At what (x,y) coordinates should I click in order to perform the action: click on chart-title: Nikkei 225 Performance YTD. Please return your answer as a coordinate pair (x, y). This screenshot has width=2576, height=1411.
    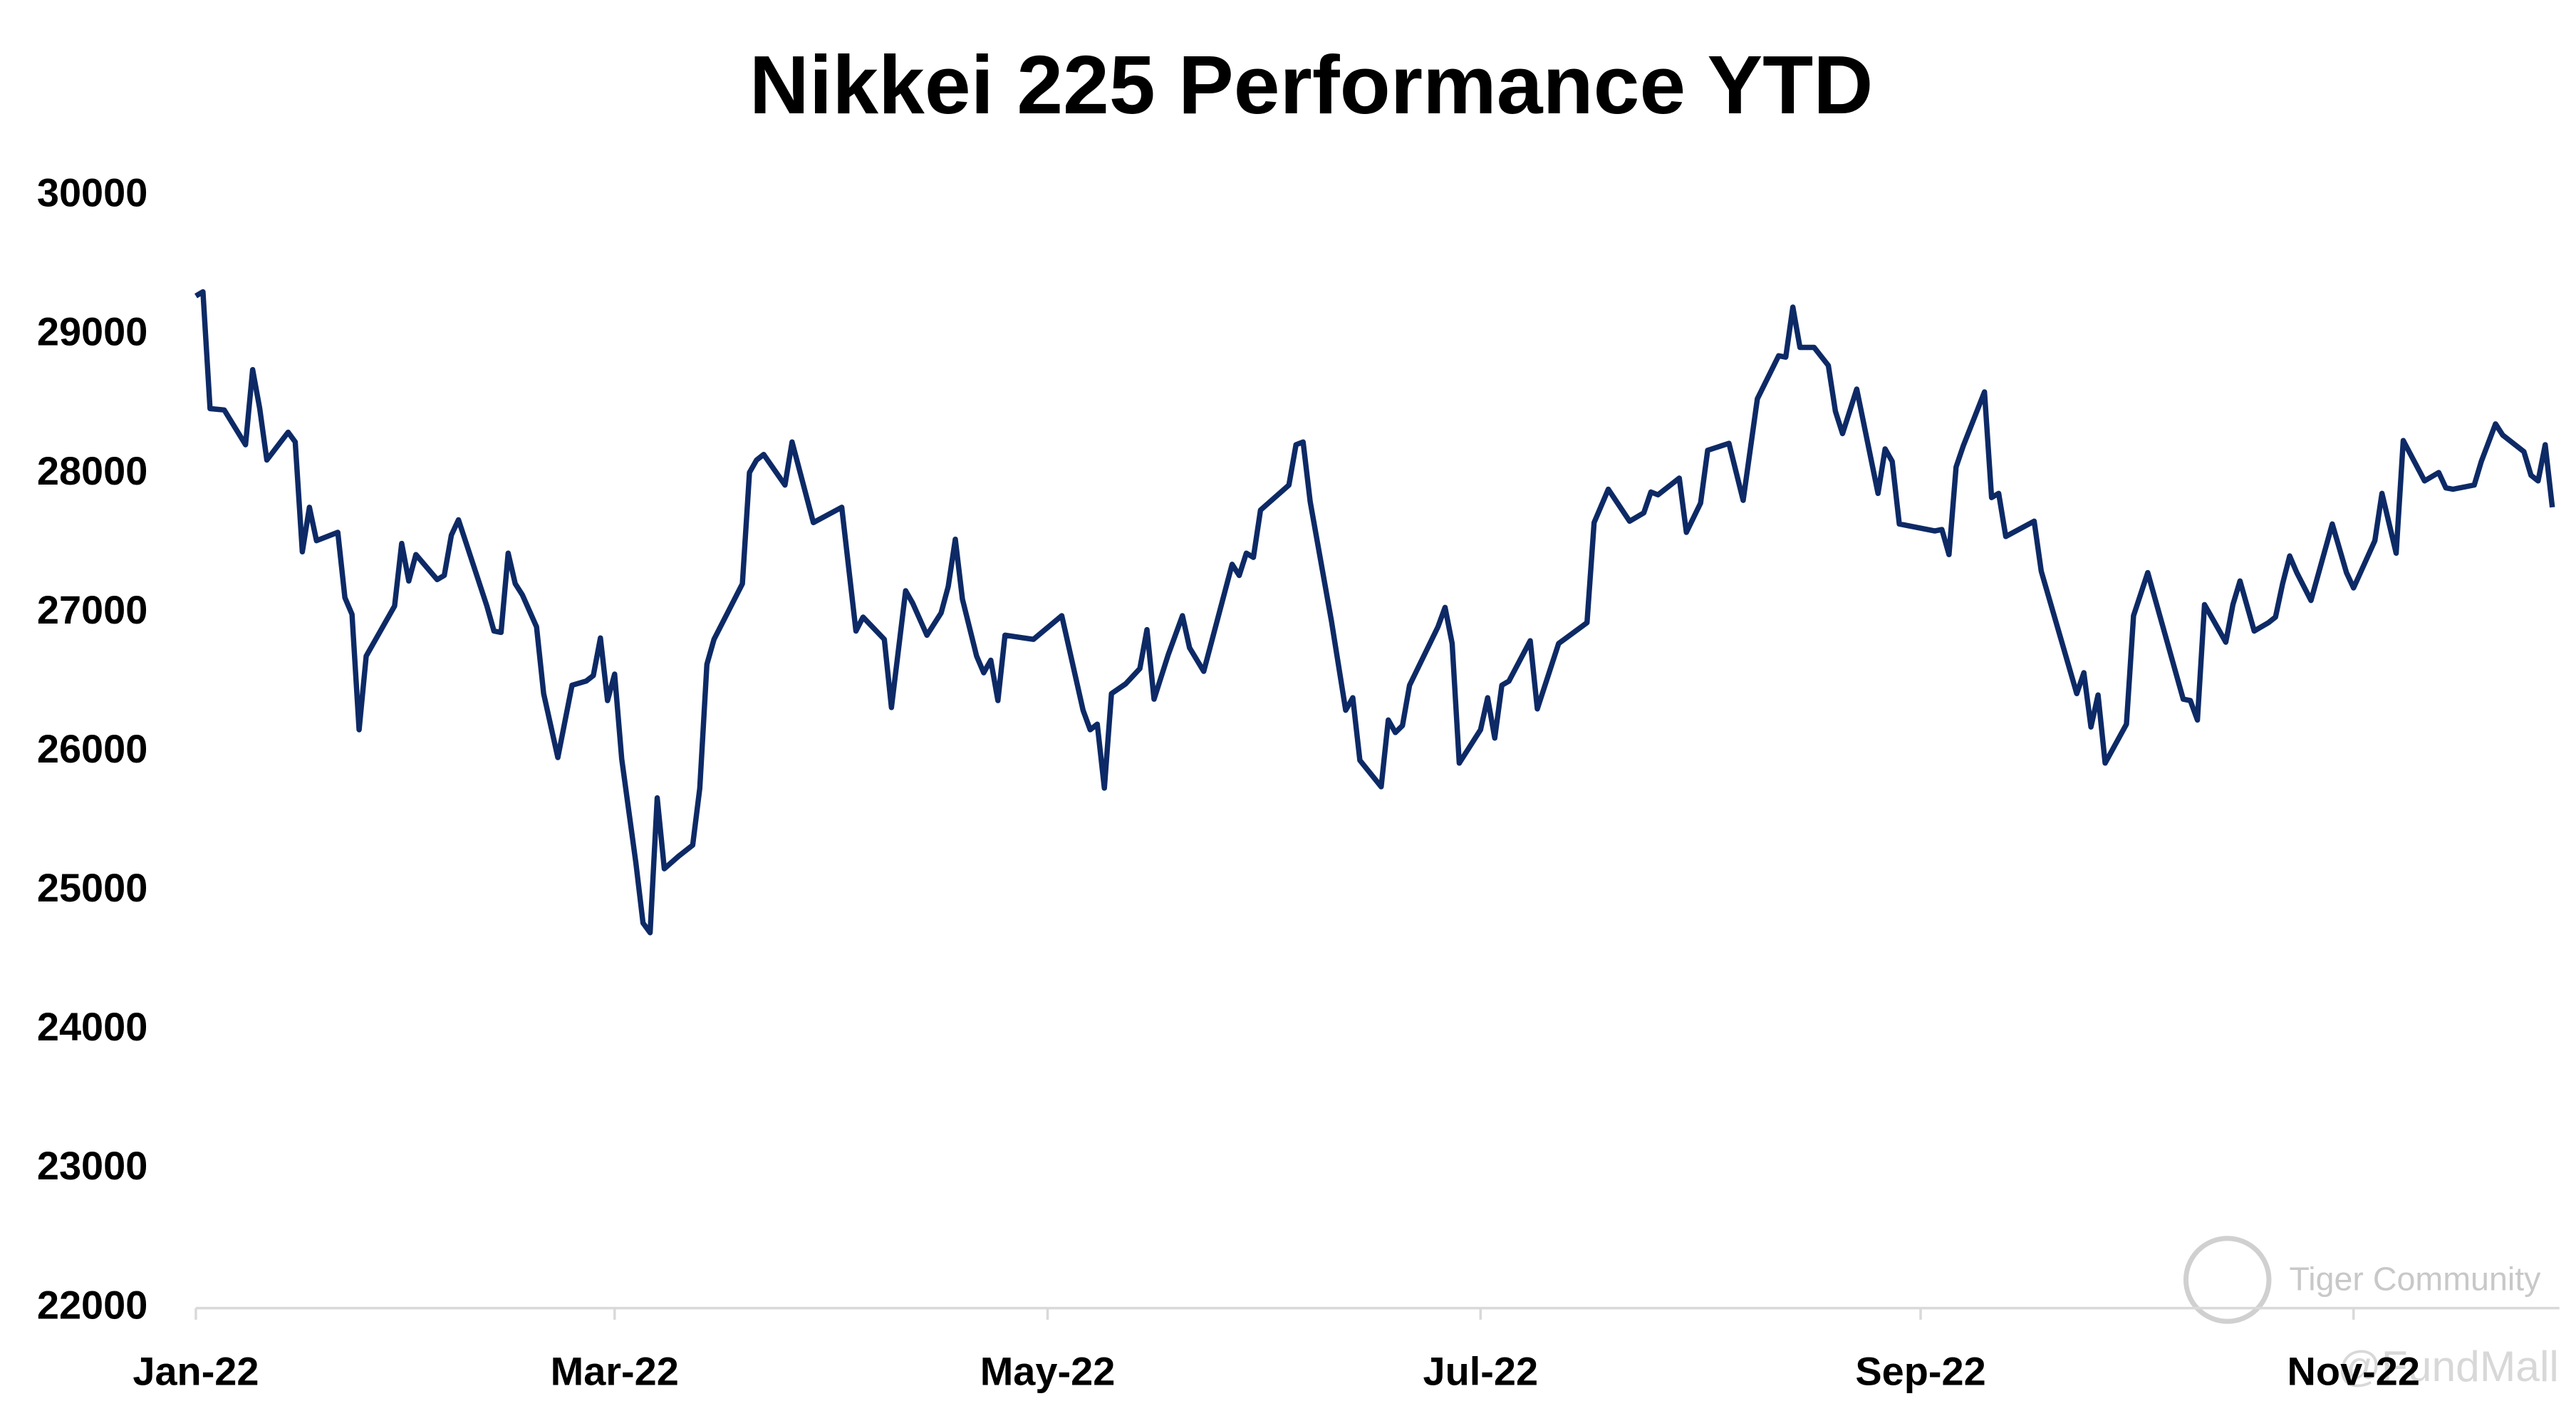
    Looking at the image, I should click on (1311, 84).